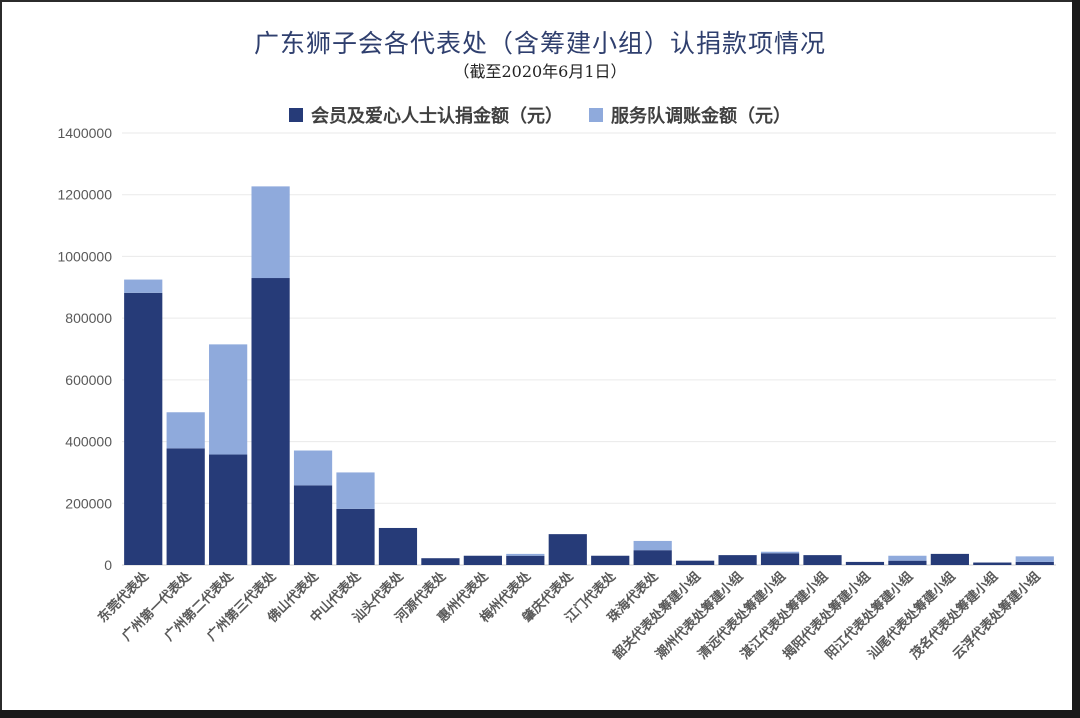 The image size is (1080, 718). What do you see at coordinates (88, 442) in the screenshot?
I see `y-tick-label: 400000` at bounding box center [88, 442].